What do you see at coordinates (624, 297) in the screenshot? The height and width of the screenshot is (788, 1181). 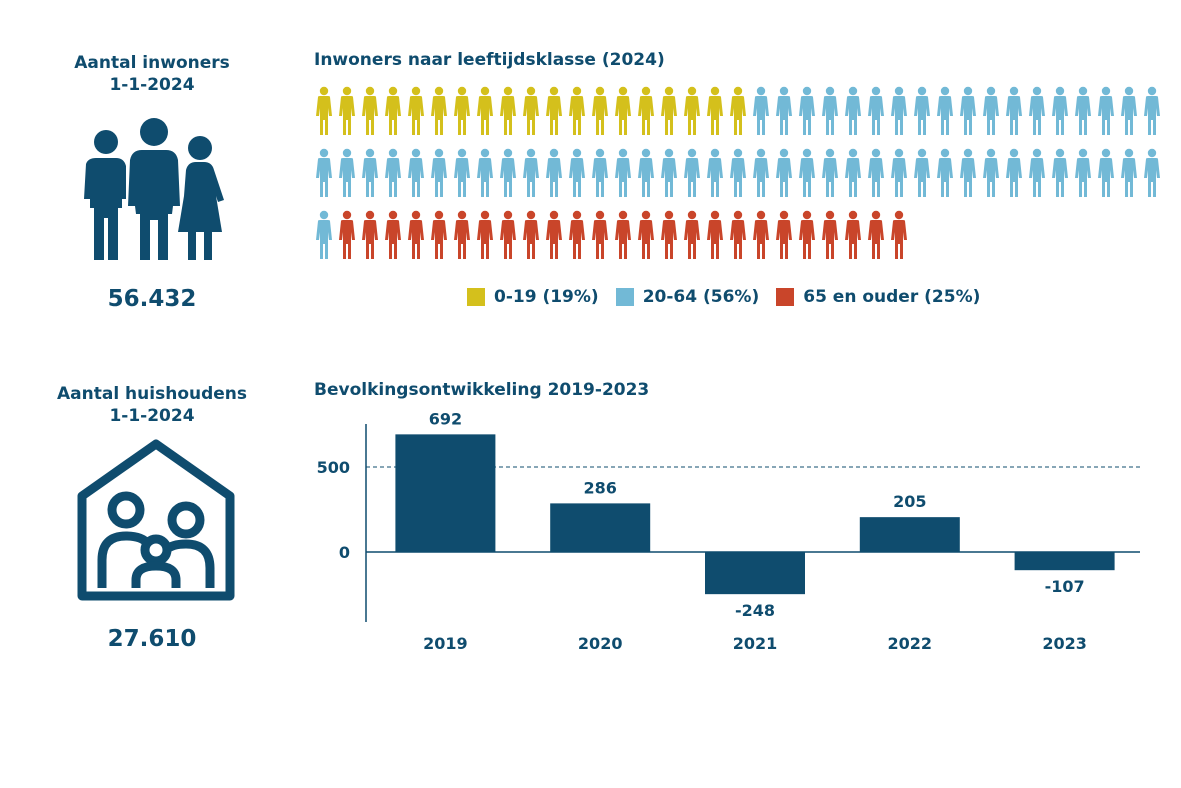 I see `legend-swatch-adult` at bounding box center [624, 297].